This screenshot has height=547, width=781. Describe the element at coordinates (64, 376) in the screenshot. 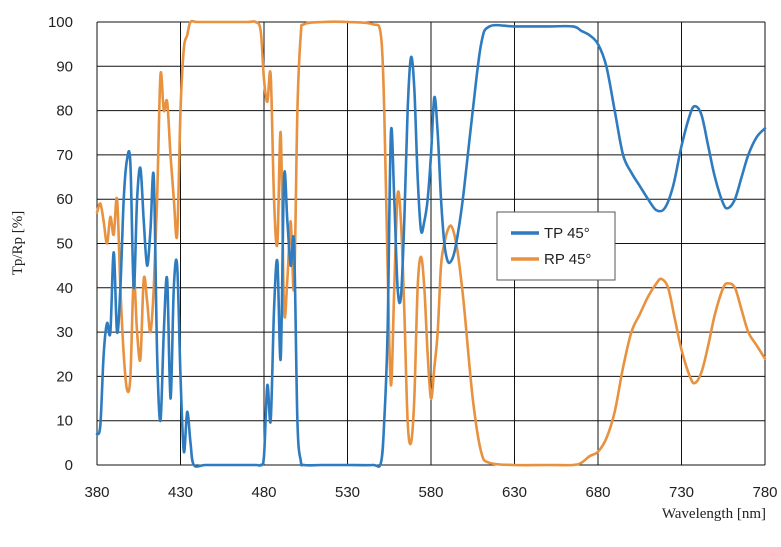

I see `y-tick-label: 20` at that location.